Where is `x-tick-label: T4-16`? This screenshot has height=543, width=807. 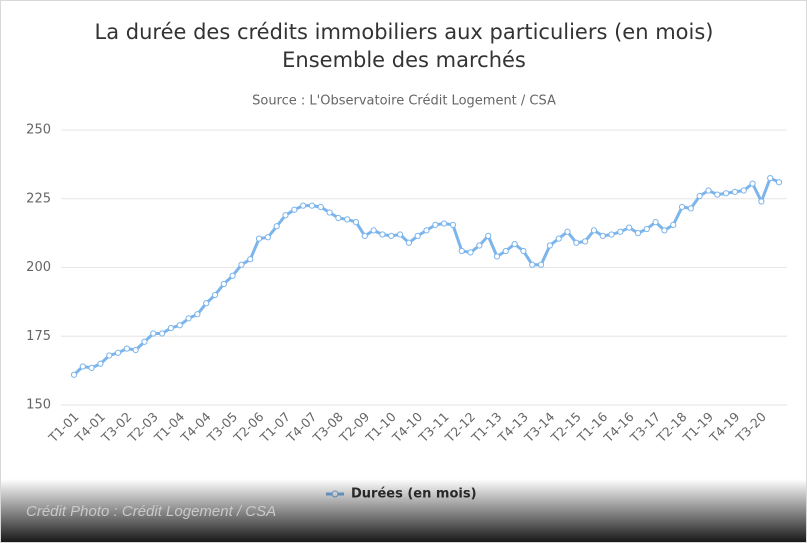
x-tick-label: T4-16 is located at coordinates (618, 427).